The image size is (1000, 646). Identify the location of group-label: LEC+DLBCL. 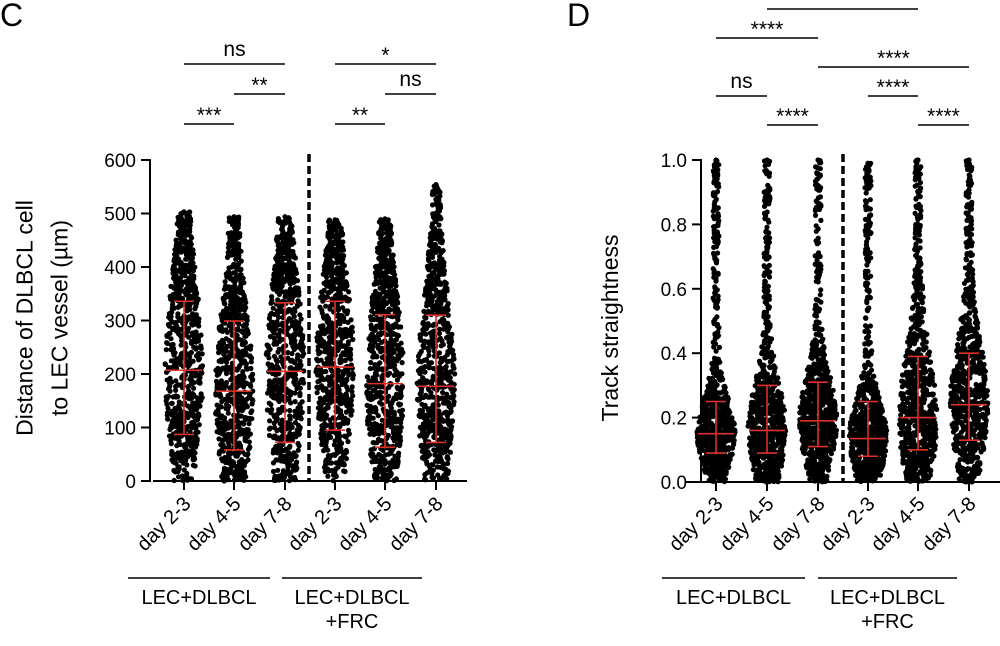
(733, 598).